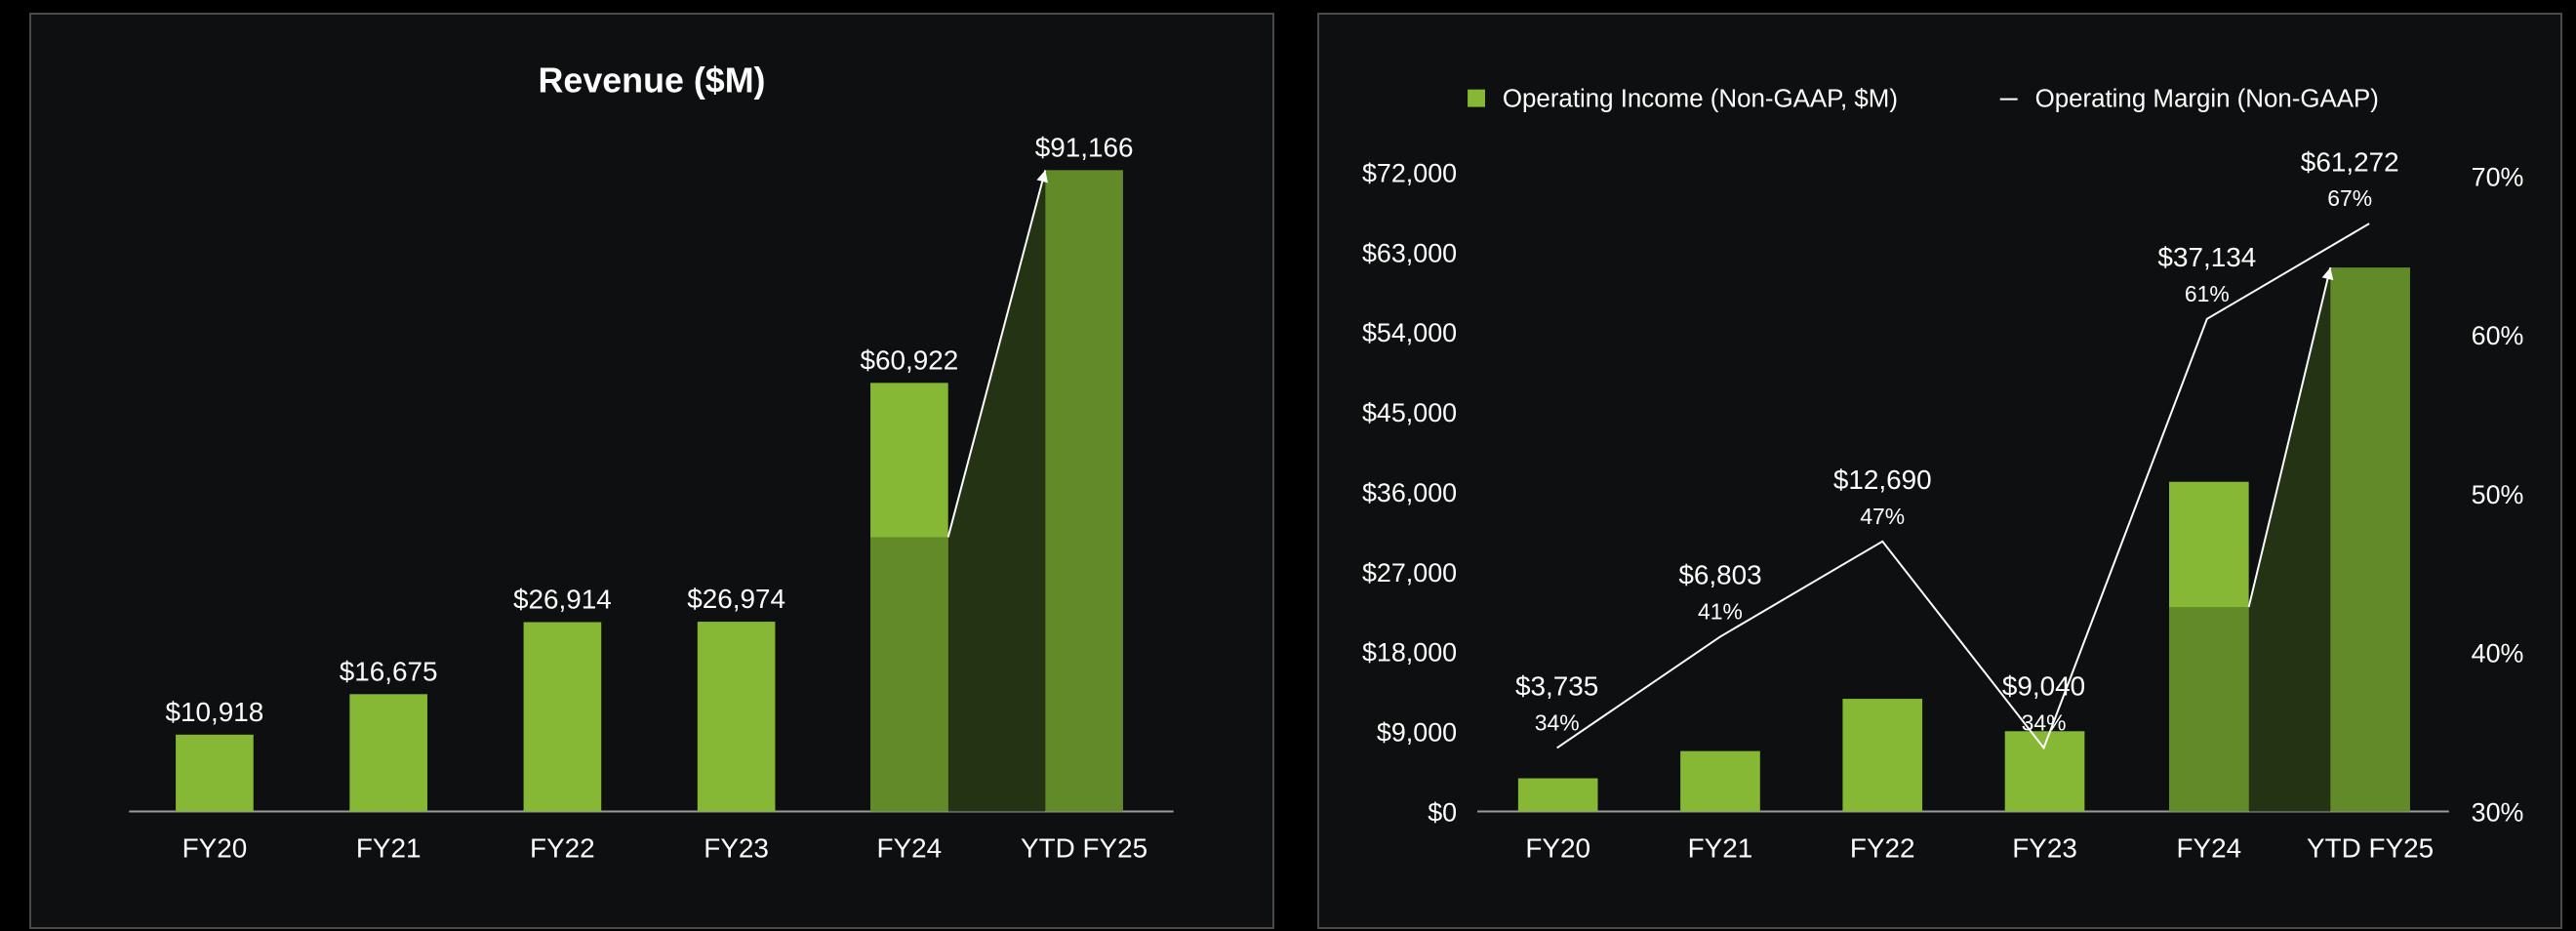 This screenshot has height=931, width=2576. What do you see at coordinates (1409, 253) in the screenshot?
I see `left-axis-tick: $63,000` at bounding box center [1409, 253].